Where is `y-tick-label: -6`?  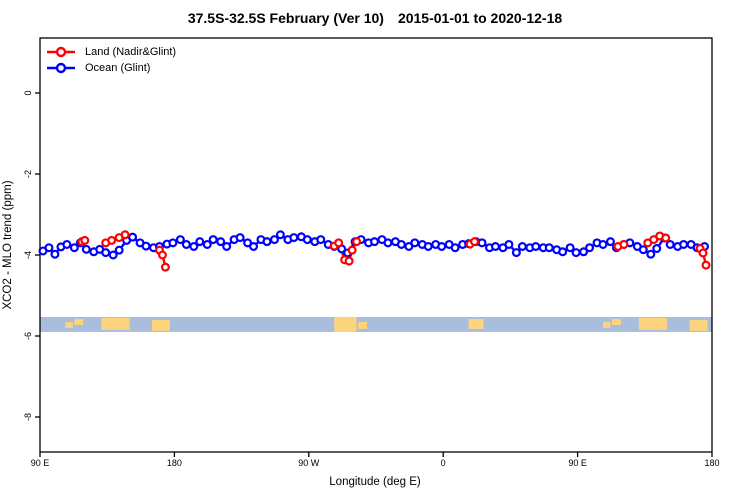
y-tick-label: -6 is located at coordinates (28, 336).